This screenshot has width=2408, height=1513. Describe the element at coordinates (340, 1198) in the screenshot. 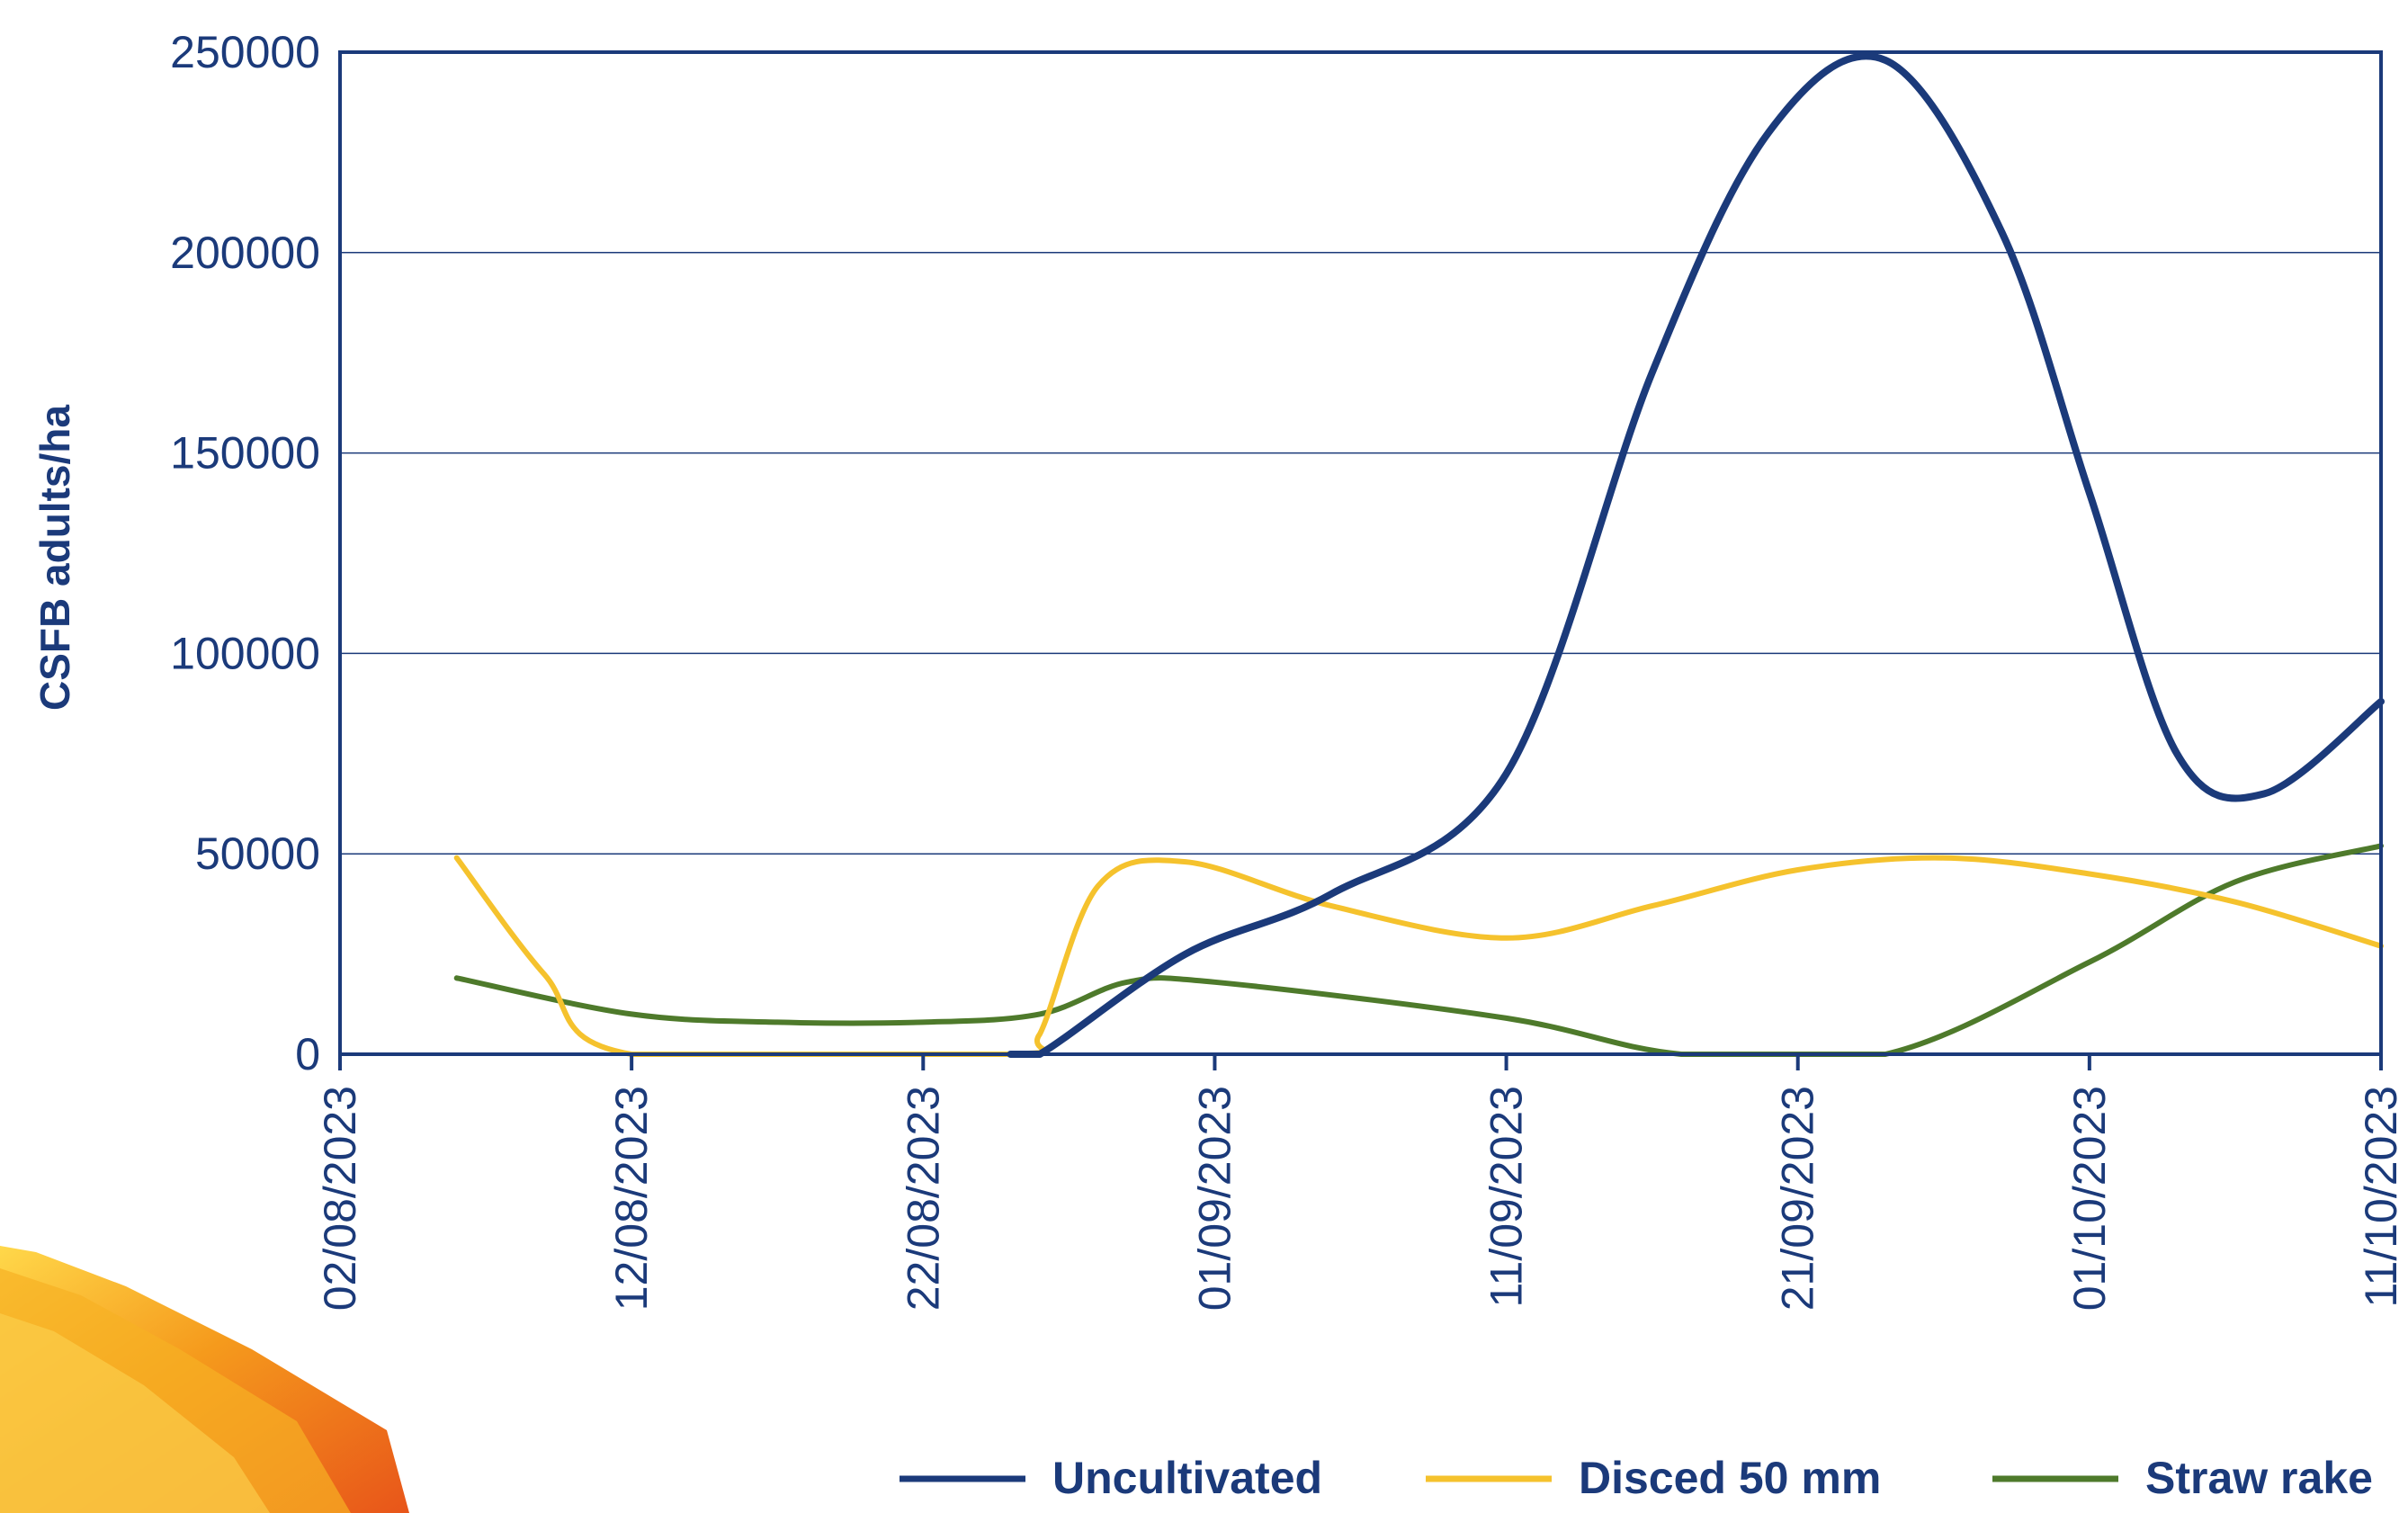

I see `x-tick-label: 02/08/2023` at that location.